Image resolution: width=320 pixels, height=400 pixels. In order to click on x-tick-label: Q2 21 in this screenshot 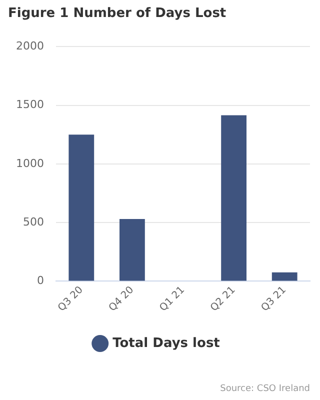, I will do `click(223, 299)`.